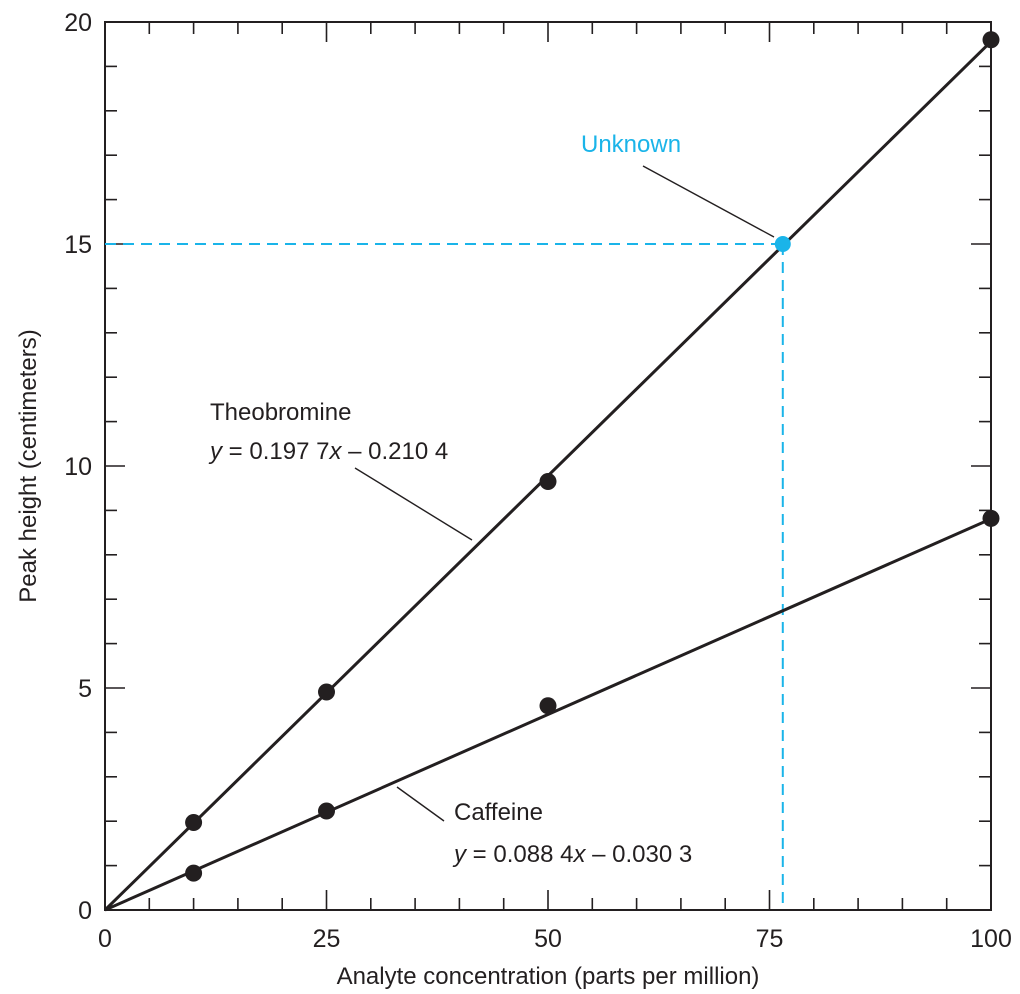  Describe the element at coordinates (548, 939) in the screenshot. I see `x-tick-label-50: 50` at that location.